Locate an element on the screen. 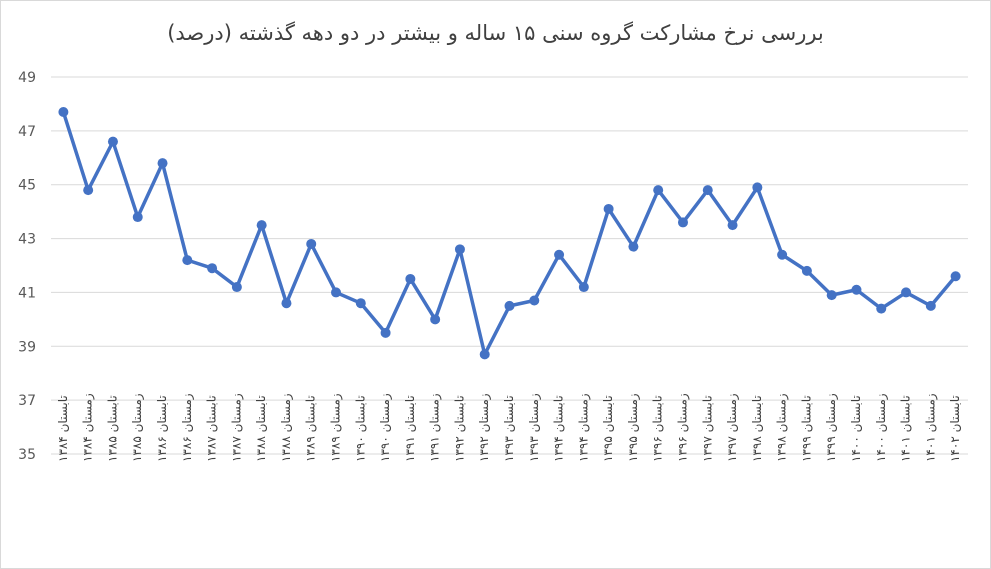 This screenshot has height=569, width=991. x-tick-label: زمستان ۱۳۸۸ is located at coordinates (286, 427).